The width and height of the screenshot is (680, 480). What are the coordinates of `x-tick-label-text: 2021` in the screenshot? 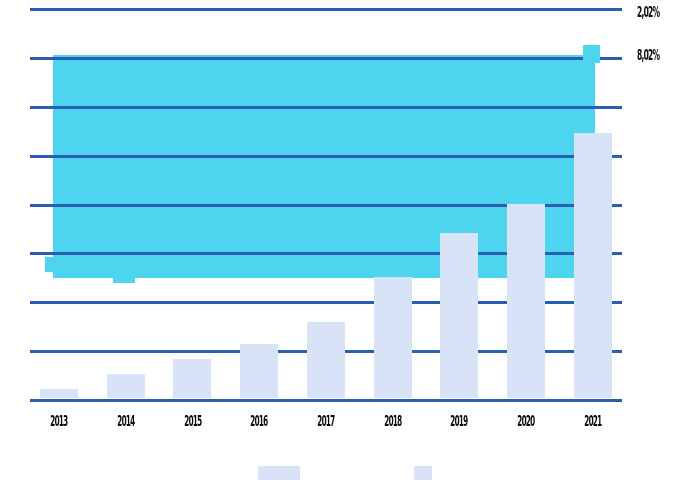 It's located at (593, 421).